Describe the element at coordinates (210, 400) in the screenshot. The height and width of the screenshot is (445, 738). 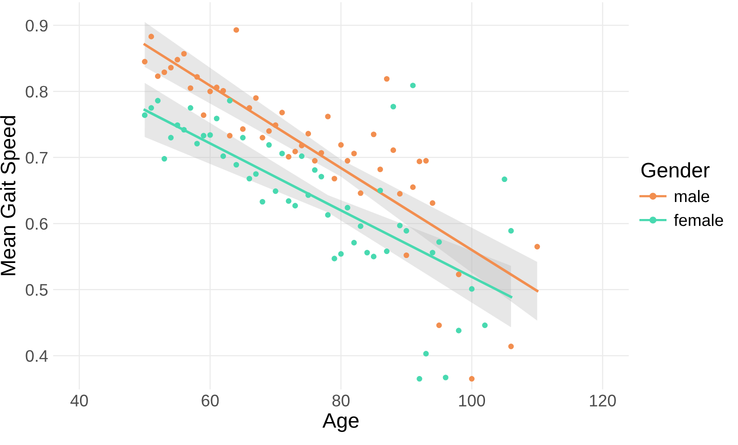
I see `x-tick-label: 60` at that location.